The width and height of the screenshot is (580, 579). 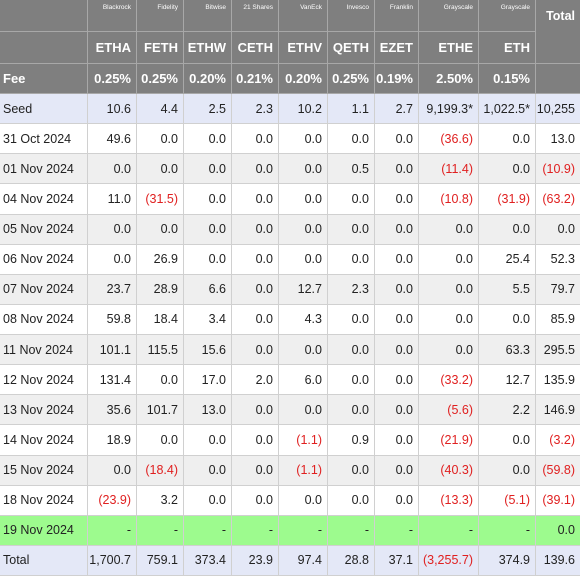 What do you see at coordinates (397, 560) in the screenshot?
I see `flow-value-cell: 37.1` at bounding box center [397, 560].